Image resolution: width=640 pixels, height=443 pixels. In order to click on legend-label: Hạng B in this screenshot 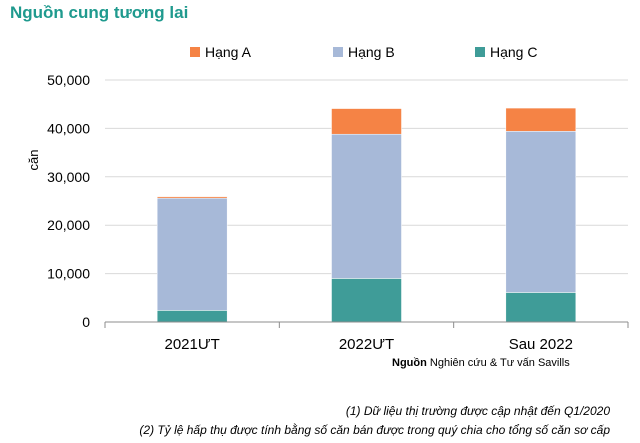, I will do `click(371, 52)`.